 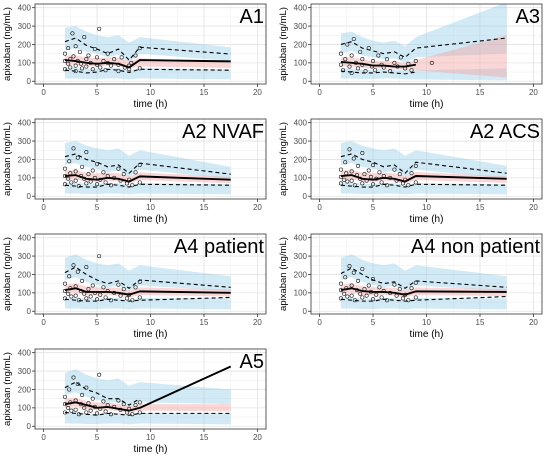 I want to click on x-tick-label: 20, so click(x=533, y=322).